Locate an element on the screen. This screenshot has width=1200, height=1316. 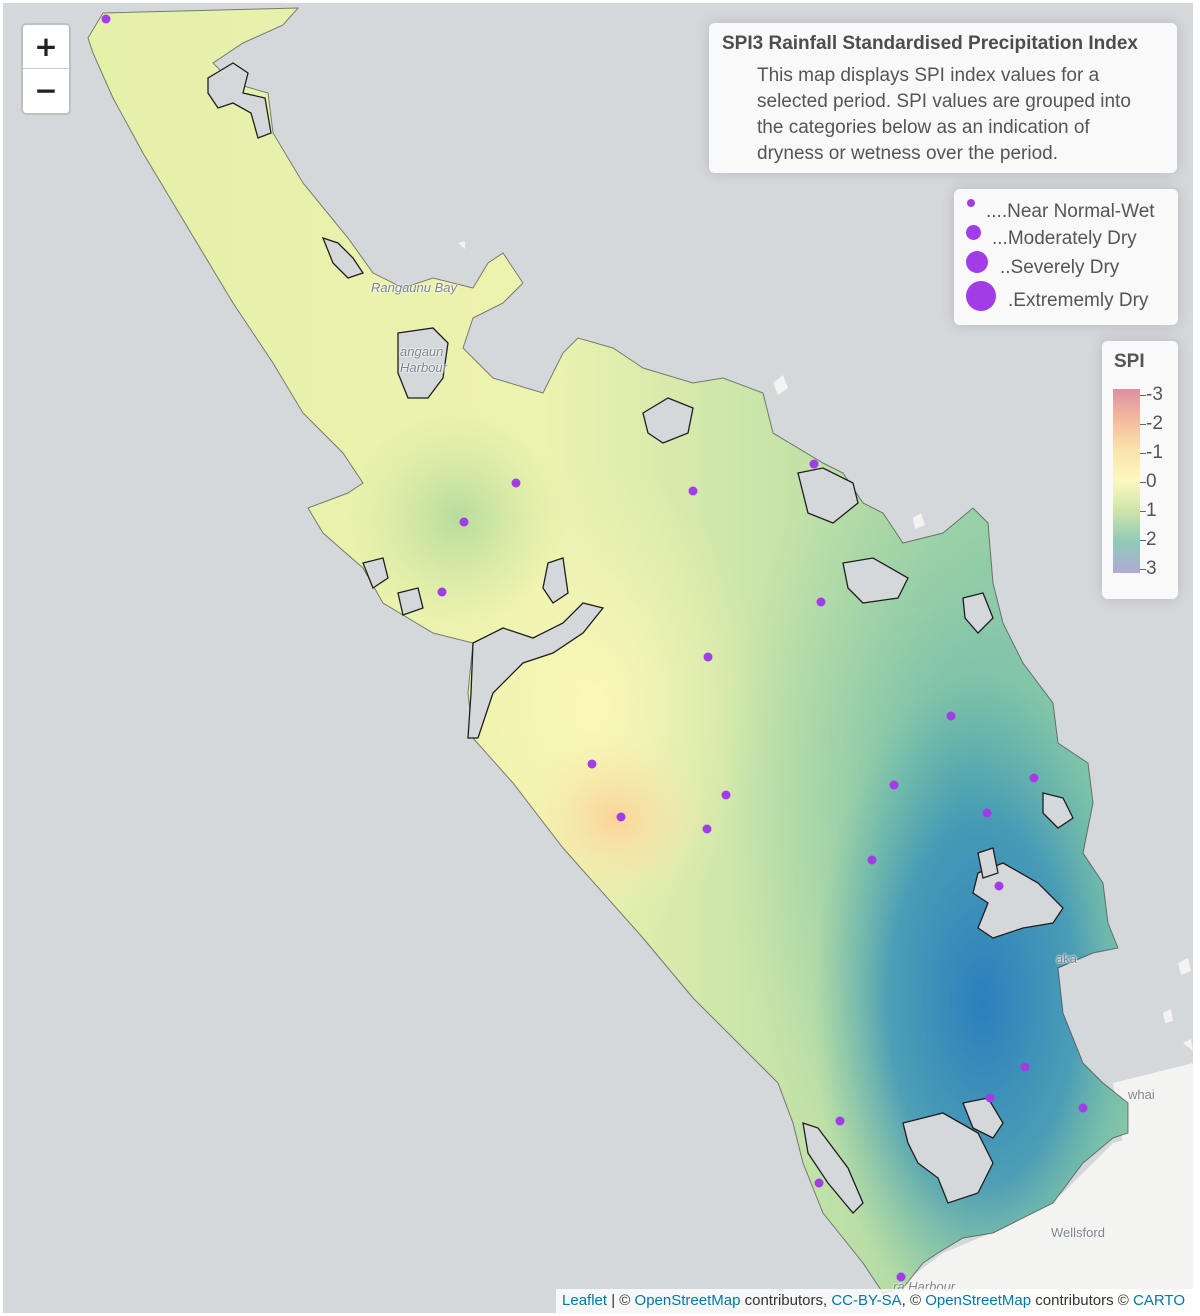
zoom-in-button: + is located at coordinates (46, 46).